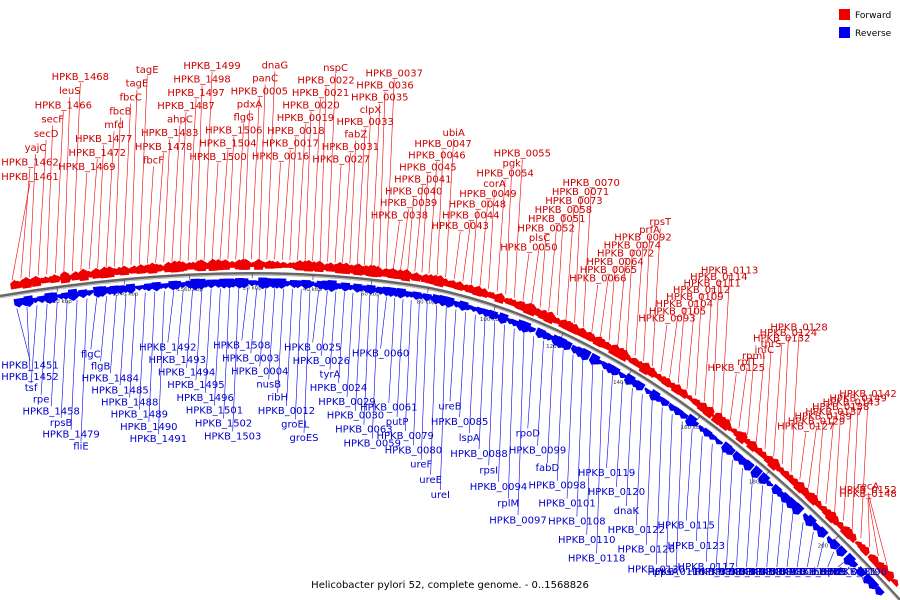 The width and height of the screenshot is (900, 600). I want to click on forward-gene-label: HPKB_0125, so click(736, 368).